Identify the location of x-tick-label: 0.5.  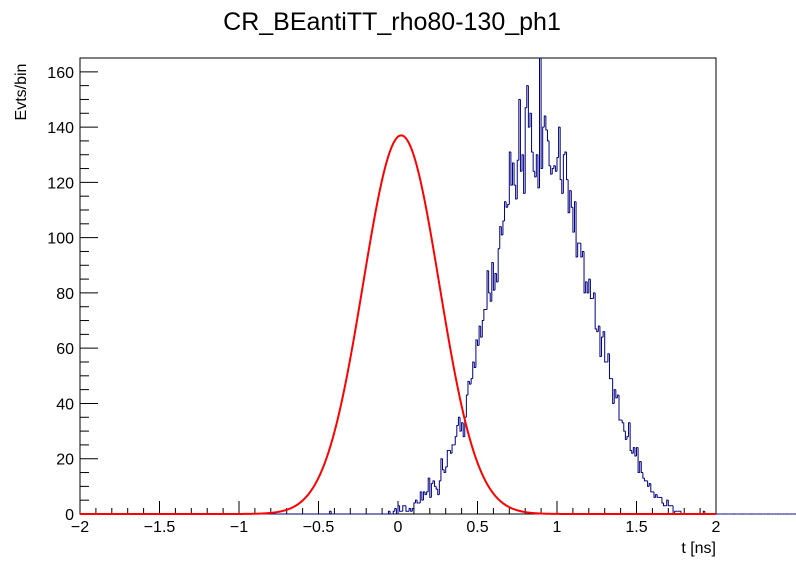
(477, 527).